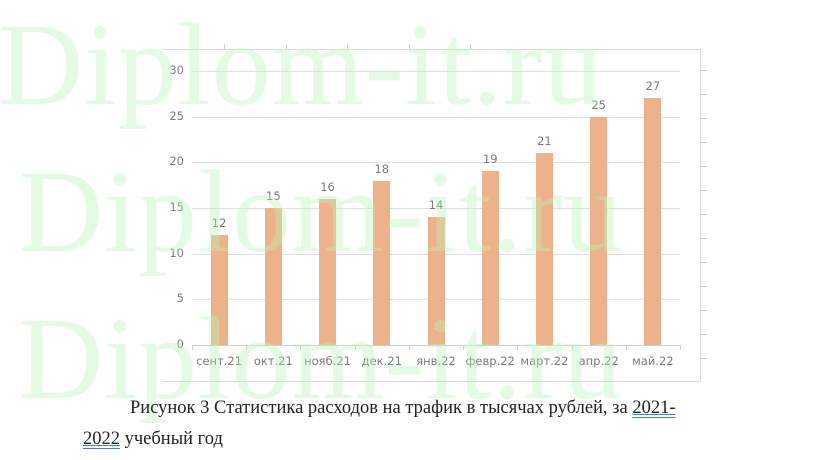 The width and height of the screenshot is (824, 460). I want to click on data-label: 18, so click(382, 168).